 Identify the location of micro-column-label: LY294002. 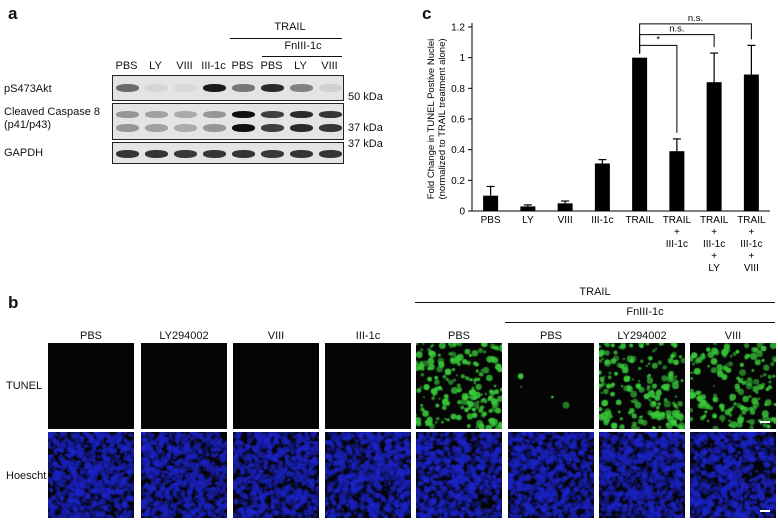
(642, 336).